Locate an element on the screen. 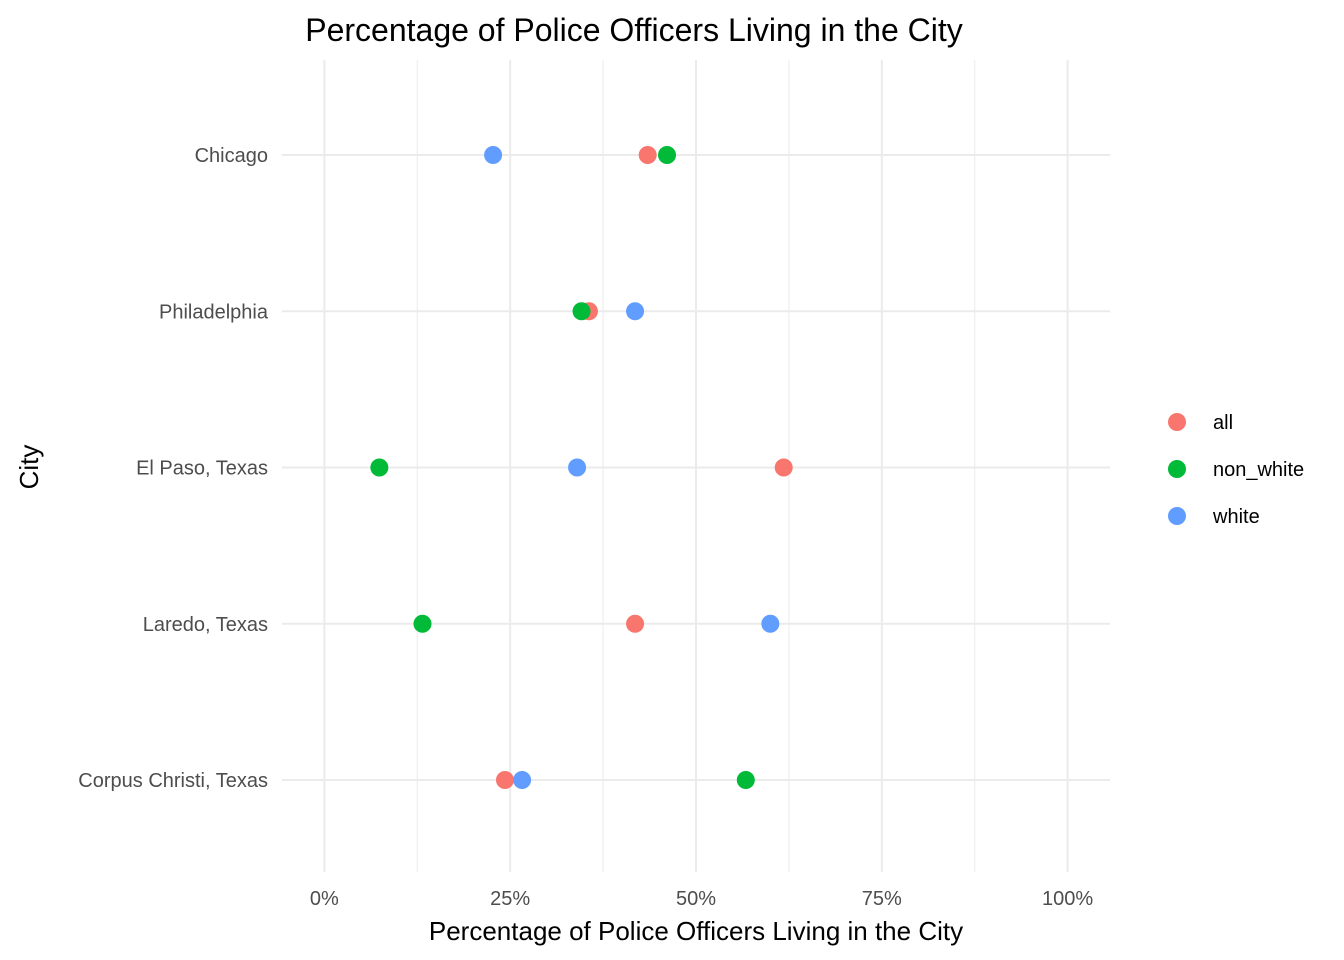 Image resolution: width=1344 pixels, height=960 pixels. y-axis-title: City is located at coordinates (29, 467).